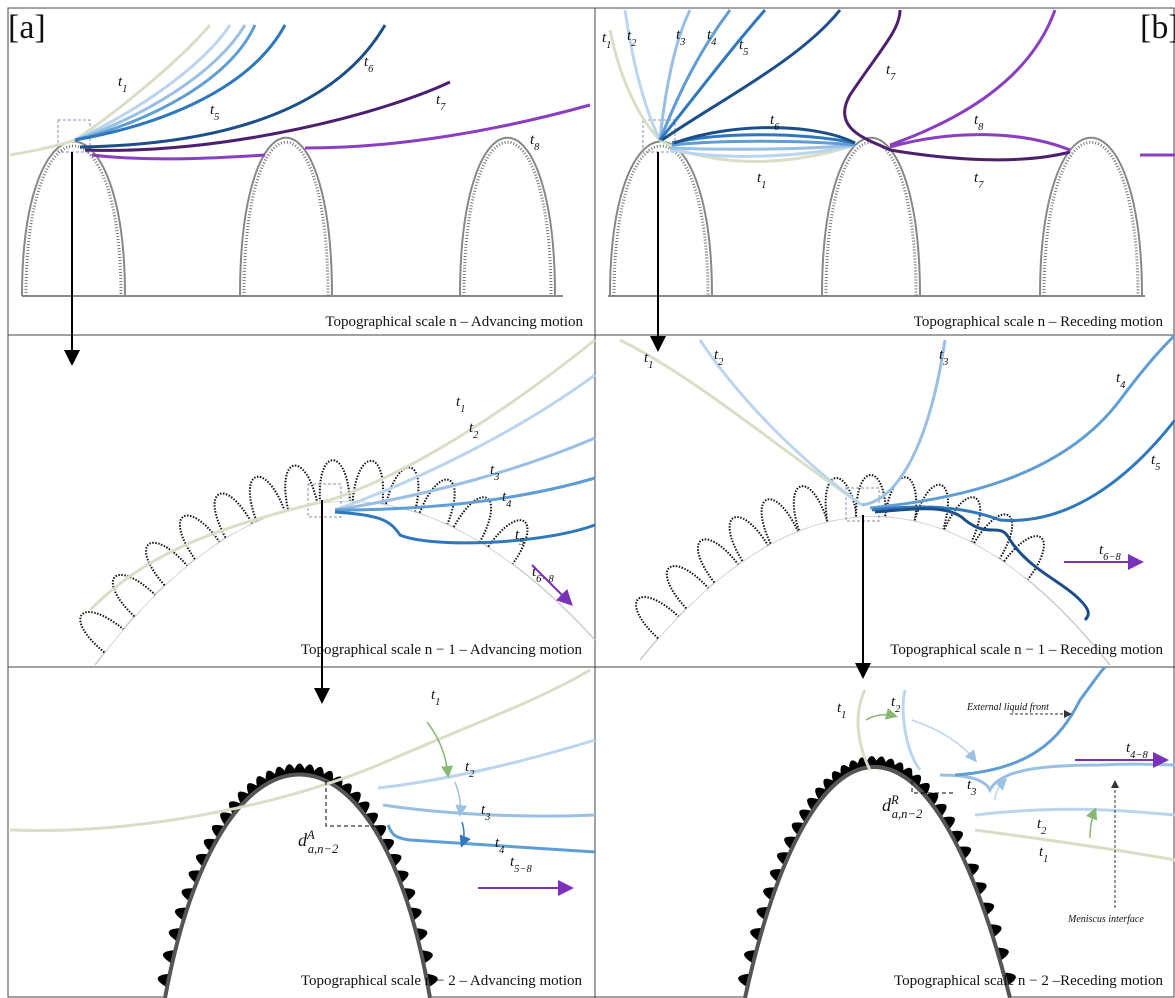 Image resolution: width=1175 pixels, height=998 pixels. I want to click on label: [b], so click(1157, 27).